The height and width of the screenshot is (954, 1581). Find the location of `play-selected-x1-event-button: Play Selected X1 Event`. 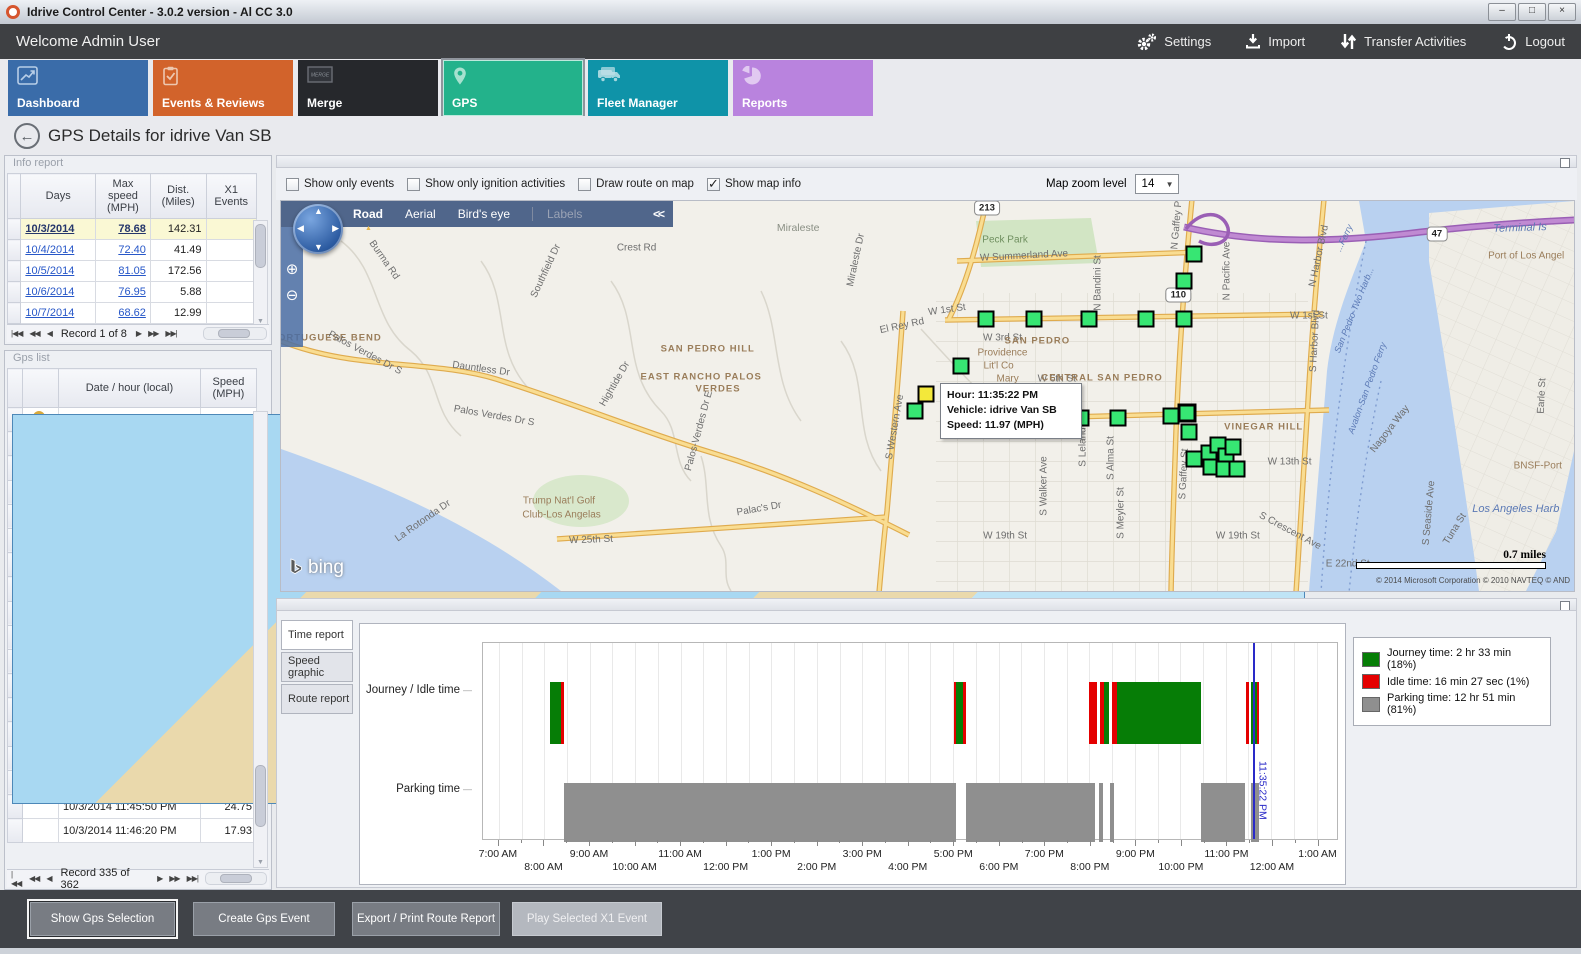

play-selected-x1-event-button: Play Selected X1 Event is located at coordinates (587, 919).